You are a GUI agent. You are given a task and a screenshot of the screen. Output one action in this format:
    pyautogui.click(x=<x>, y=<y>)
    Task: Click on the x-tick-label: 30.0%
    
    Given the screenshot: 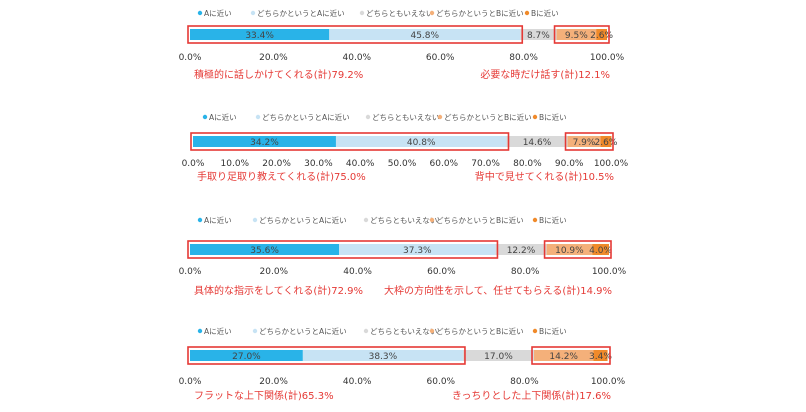 What is the action you would take?
    pyautogui.click(x=318, y=164)
    